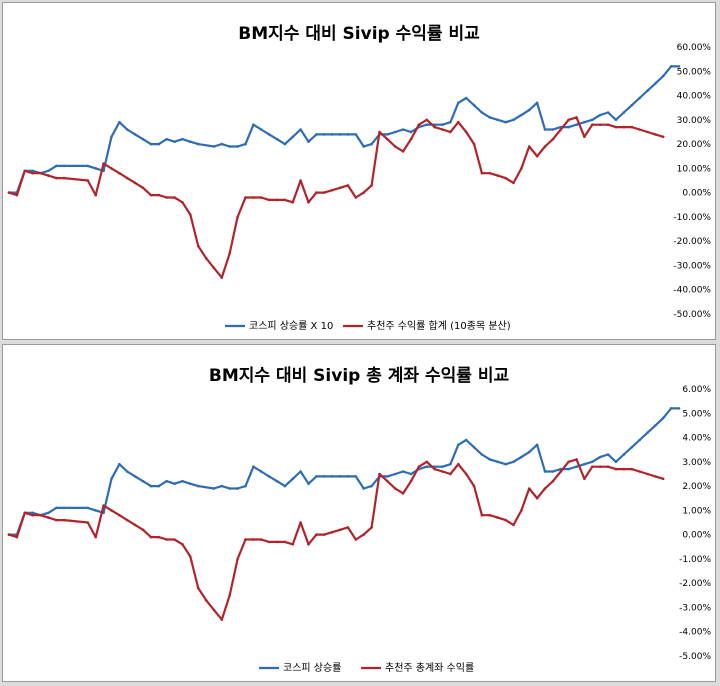  I want to click on legend-label: 코스피 상승률, so click(312, 668).